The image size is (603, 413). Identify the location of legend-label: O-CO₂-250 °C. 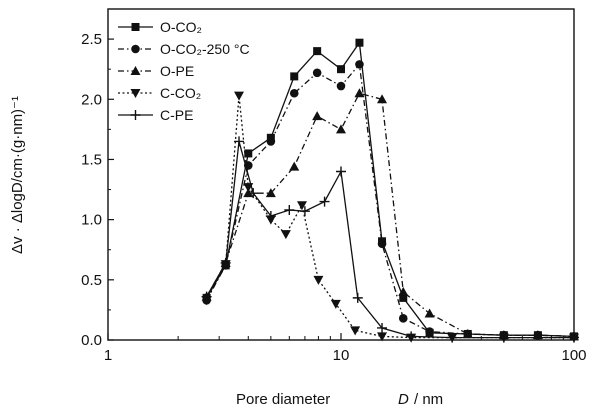
(205, 49).